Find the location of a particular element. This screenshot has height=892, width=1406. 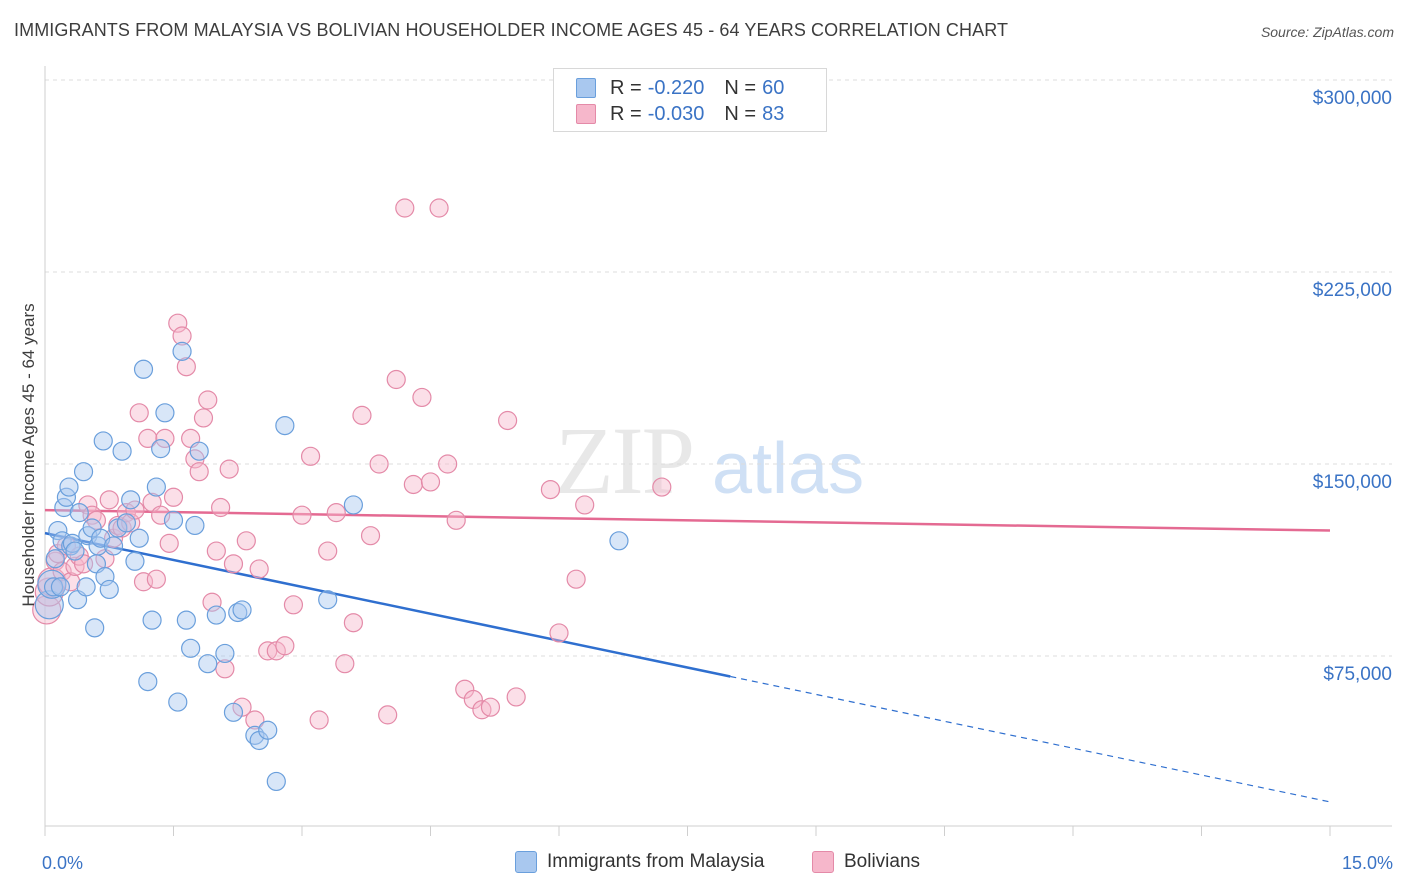

legend-label-malaysia: Immigrants from Malaysia is located at coordinates (656, 861).